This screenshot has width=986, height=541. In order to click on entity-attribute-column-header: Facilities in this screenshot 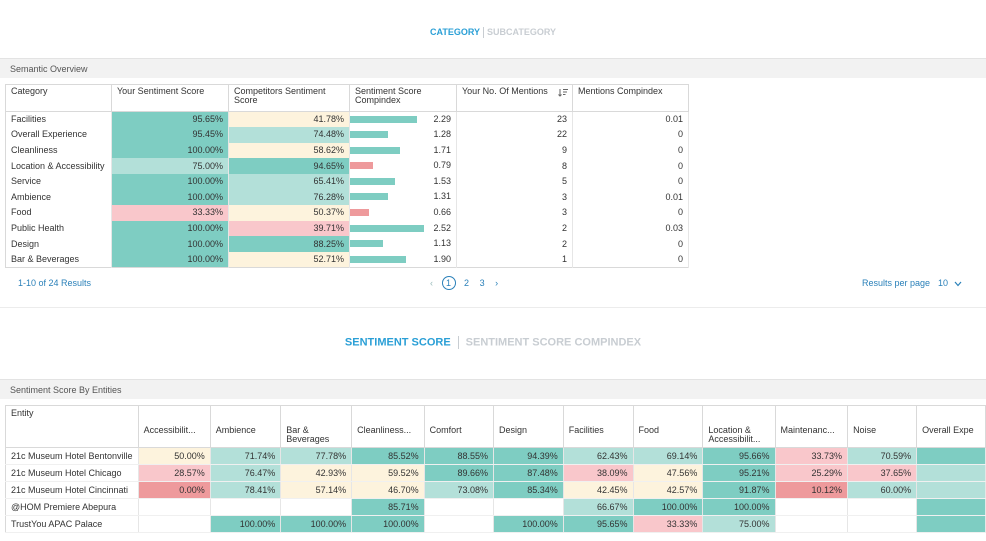, I will do `click(598, 426)`.